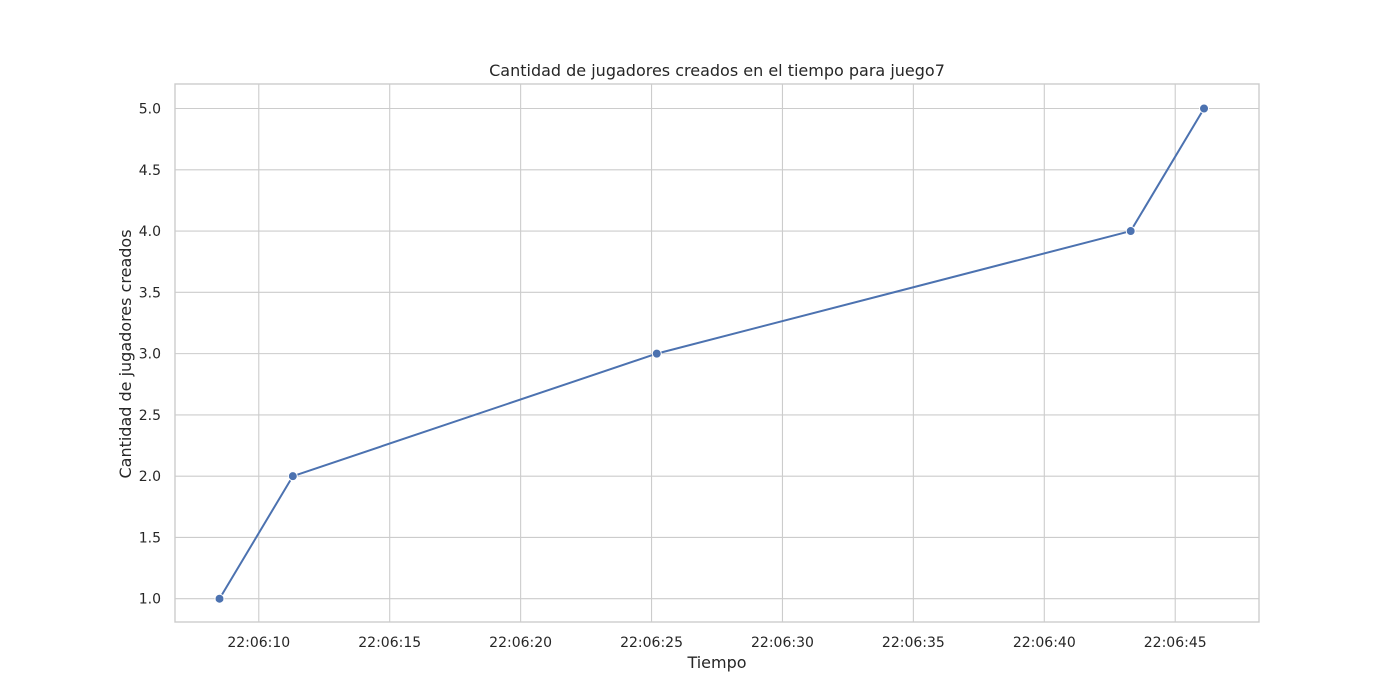  Describe the element at coordinates (125, 353) in the screenshot. I see `y-axis-title: Cantidad de jugadores creados` at that location.